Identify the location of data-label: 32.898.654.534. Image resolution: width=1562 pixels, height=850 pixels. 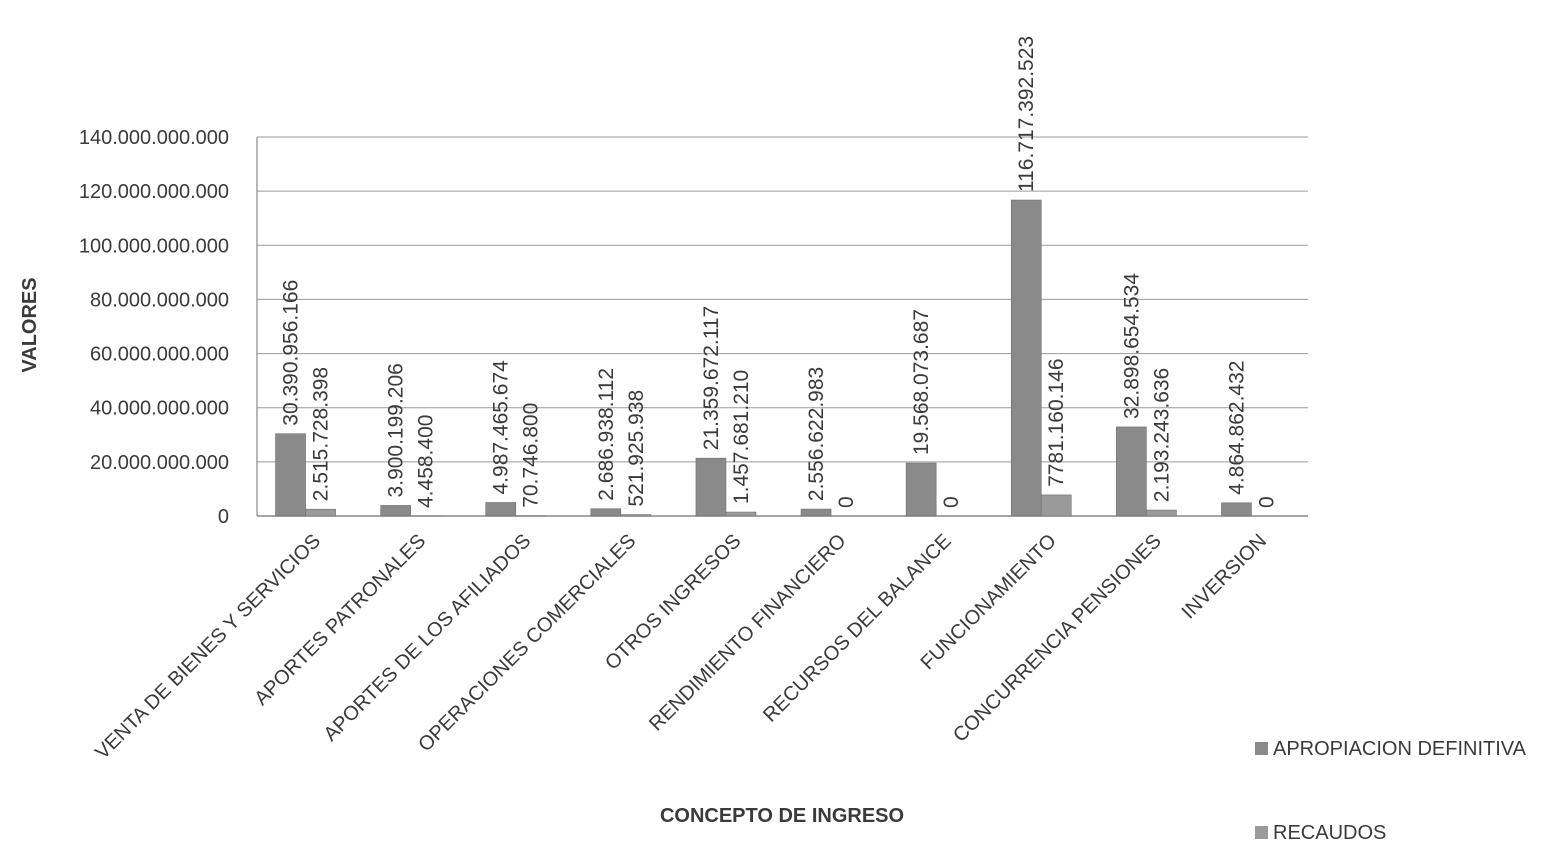
(1131, 346).